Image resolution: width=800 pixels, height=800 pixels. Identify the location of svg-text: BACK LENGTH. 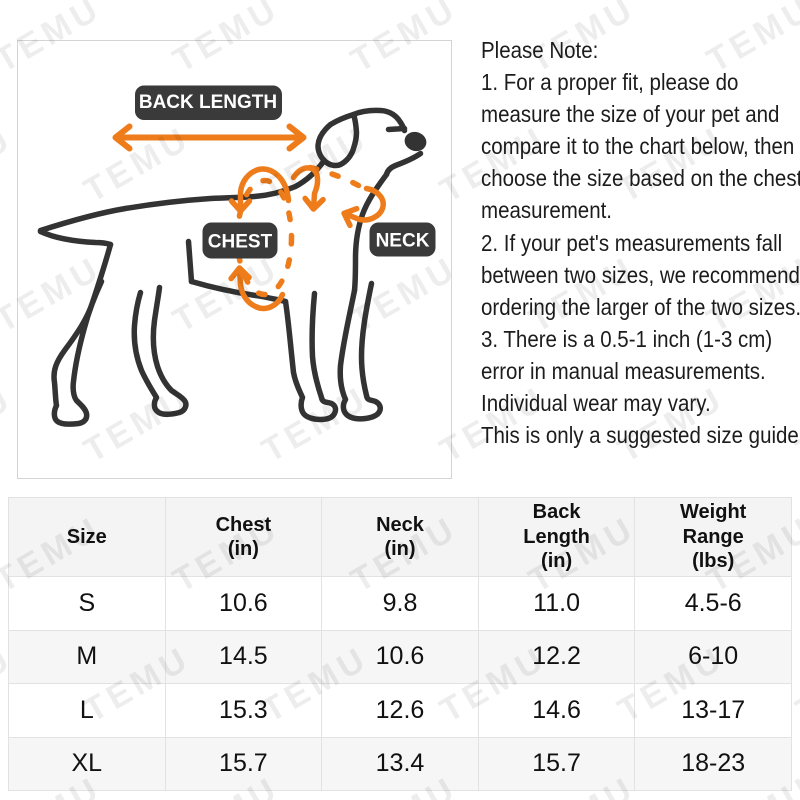
(208, 102).